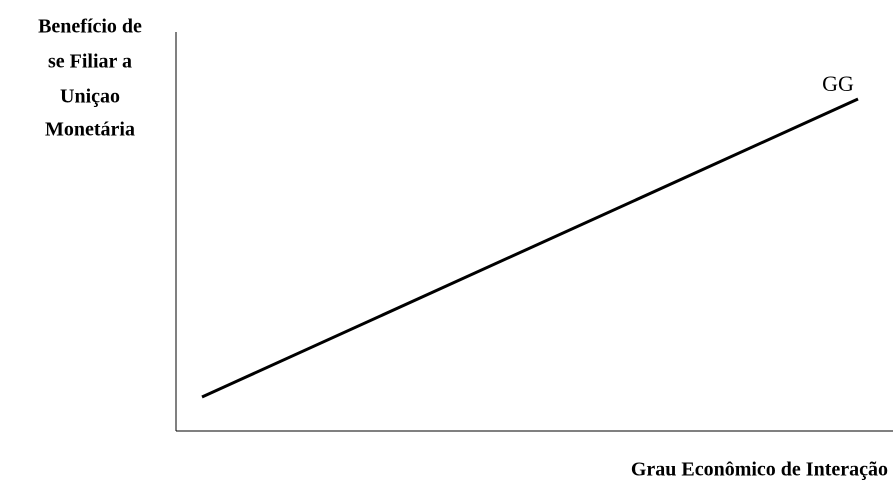 The height and width of the screenshot is (489, 893). What do you see at coordinates (90, 27) in the screenshot?
I see `y-axis-label-line: Benefício de` at bounding box center [90, 27].